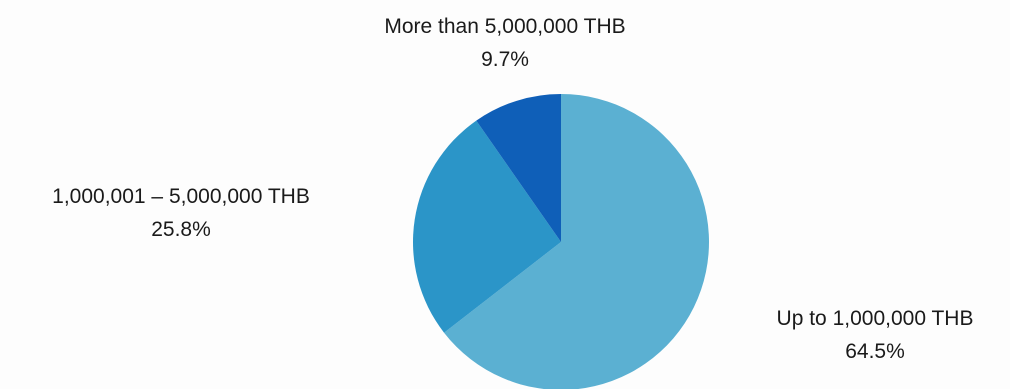 The width and height of the screenshot is (1010, 389). I want to click on slice-name: 1,000,001 – 5,000,000 THB, so click(181, 196).